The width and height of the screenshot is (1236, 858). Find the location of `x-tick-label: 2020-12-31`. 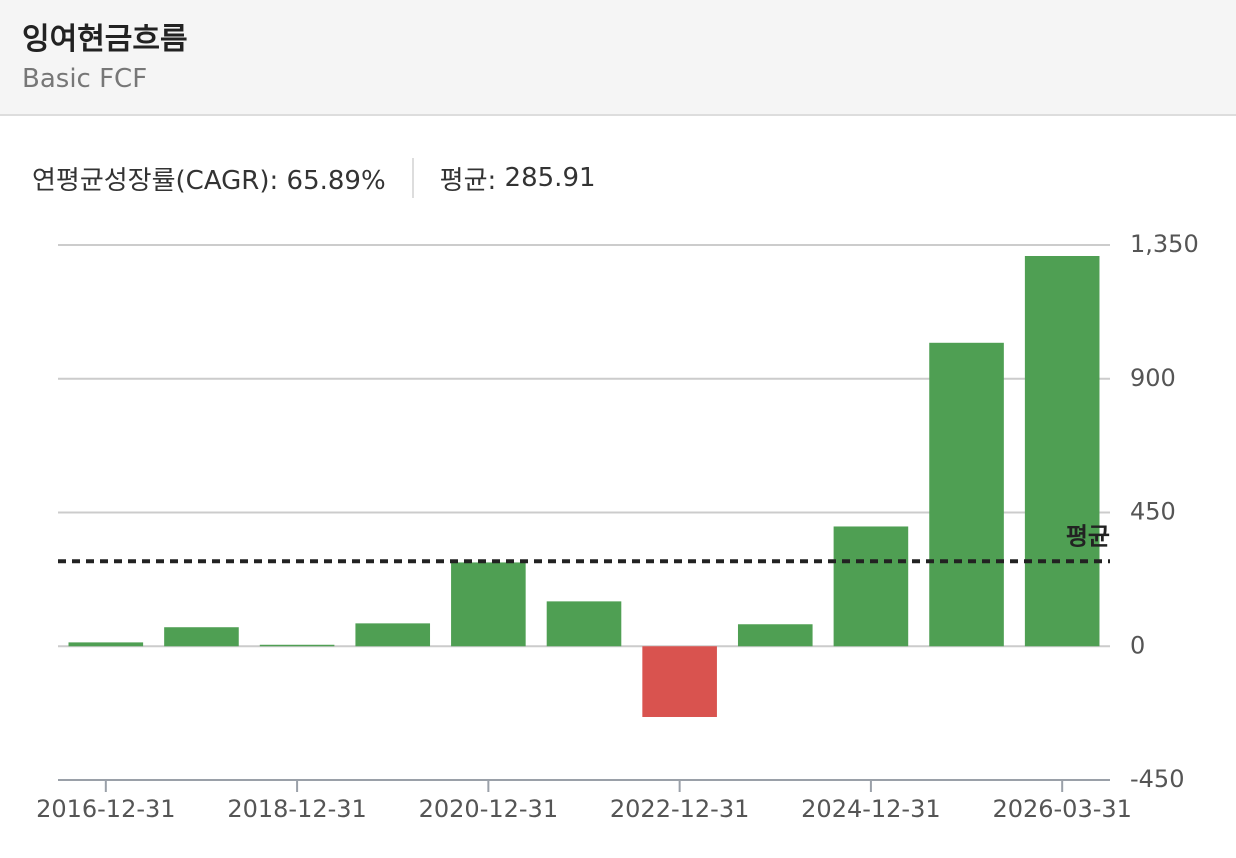

x-tick-label: 2020-12-31 is located at coordinates (488, 809).